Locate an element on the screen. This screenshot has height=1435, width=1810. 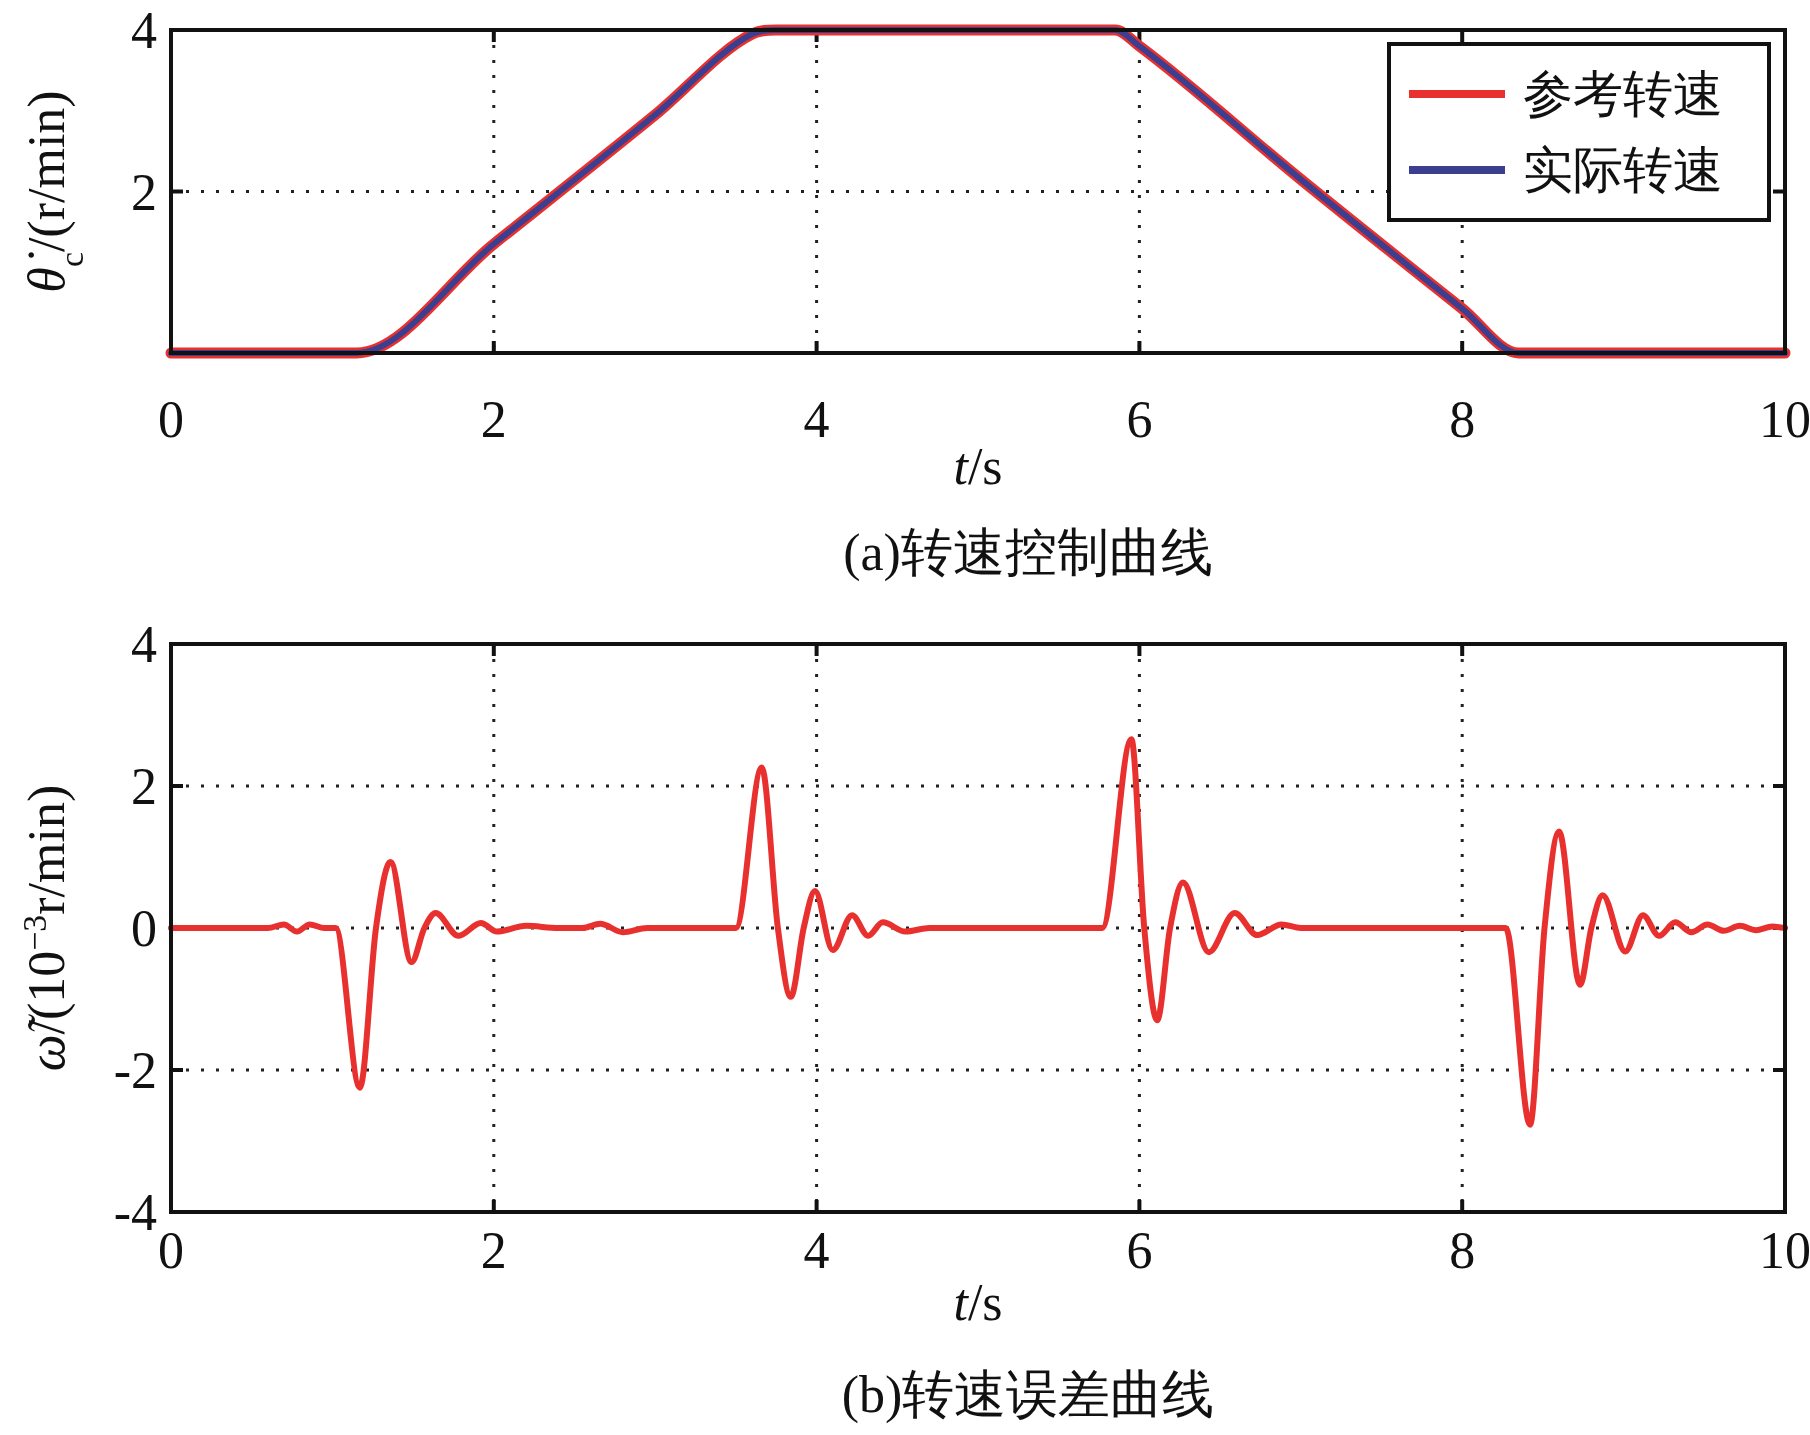
text: (a)转速控制曲线 is located at coordinates (1028, 553).